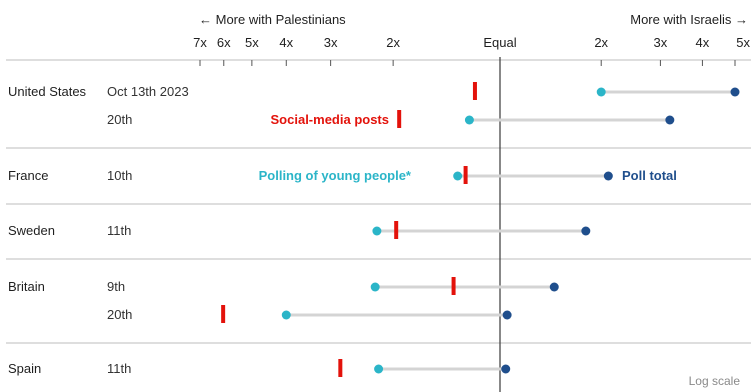 The image size is (751, 392). Describe the element at coordinates (47, 91) in the screenshot. I see `country-label: United States` at that location.